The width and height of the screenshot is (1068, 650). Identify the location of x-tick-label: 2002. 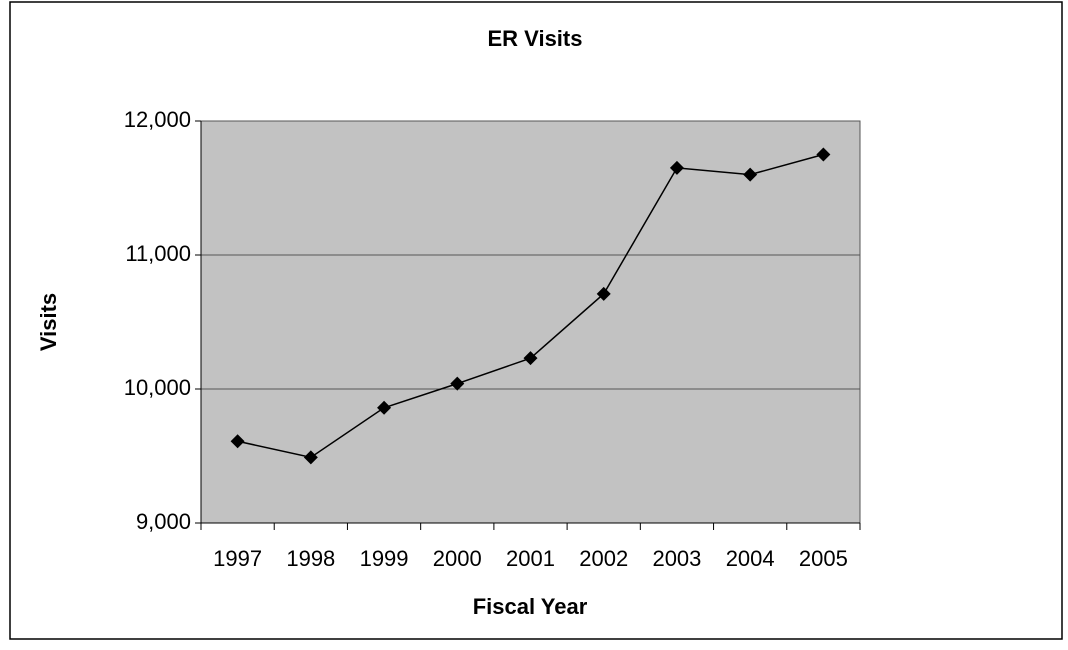
(603, 558).